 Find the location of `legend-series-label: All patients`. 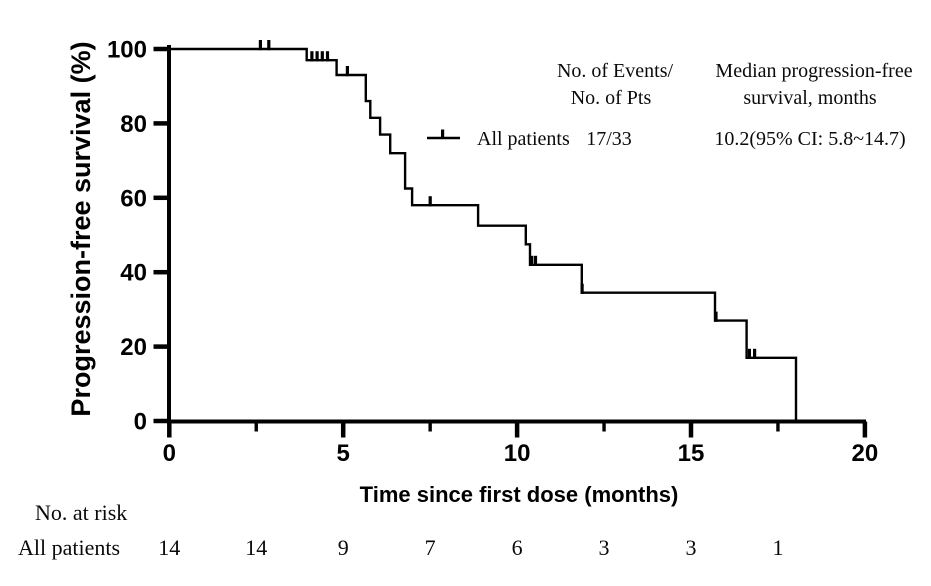

legend-series-label: All patients is located at coordinates (523, 139).